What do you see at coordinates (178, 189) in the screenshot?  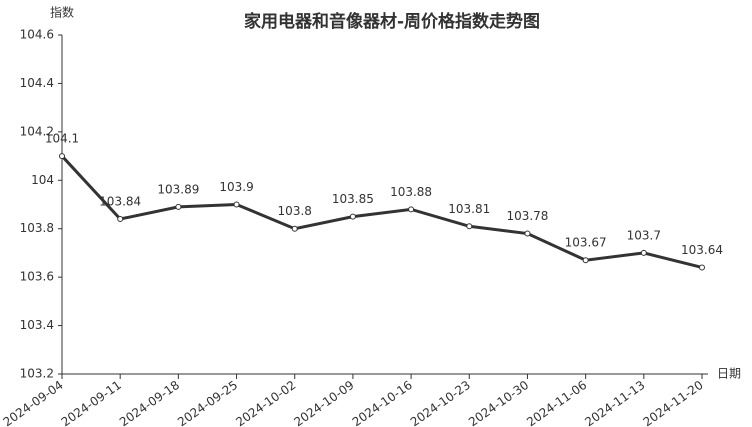 I see `data-label: 103.89` at bounding box center [178, 189].